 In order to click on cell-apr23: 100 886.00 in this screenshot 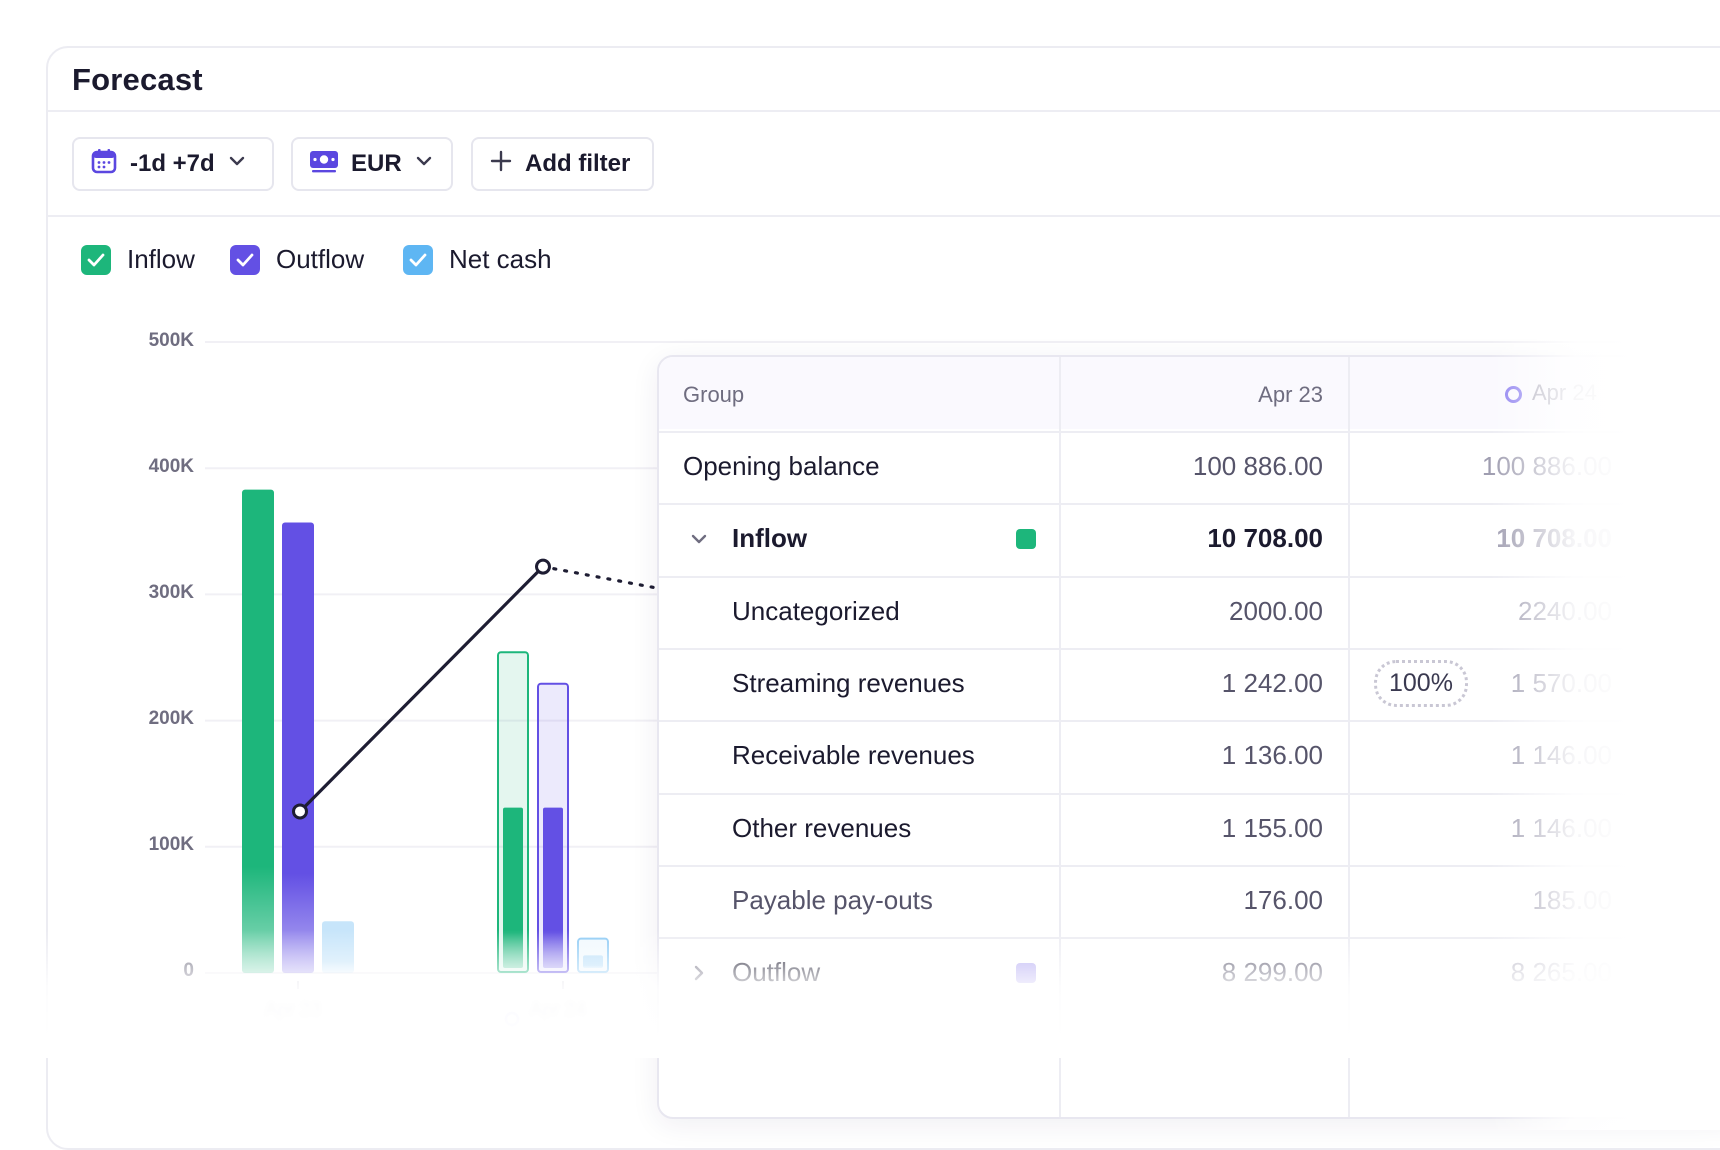, I will do `click(1257, 466)`.